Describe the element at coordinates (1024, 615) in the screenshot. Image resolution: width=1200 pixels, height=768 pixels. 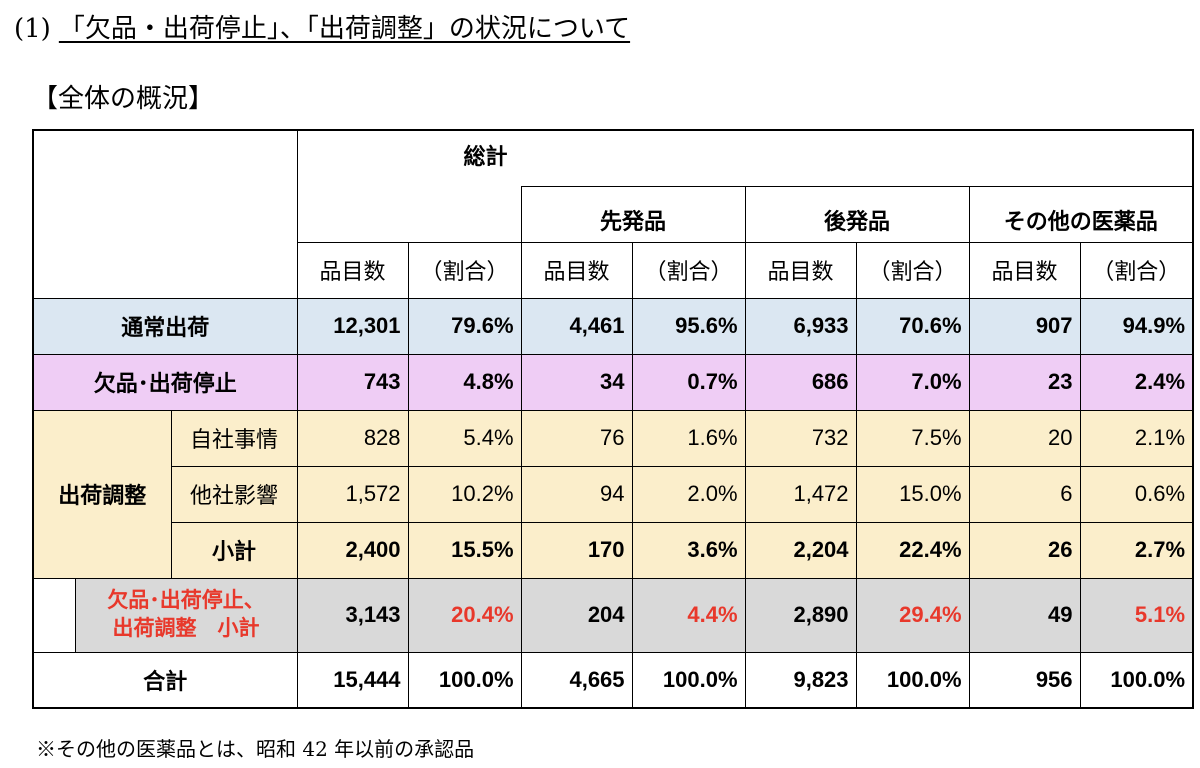
I see `cell-value: 49` at that location.